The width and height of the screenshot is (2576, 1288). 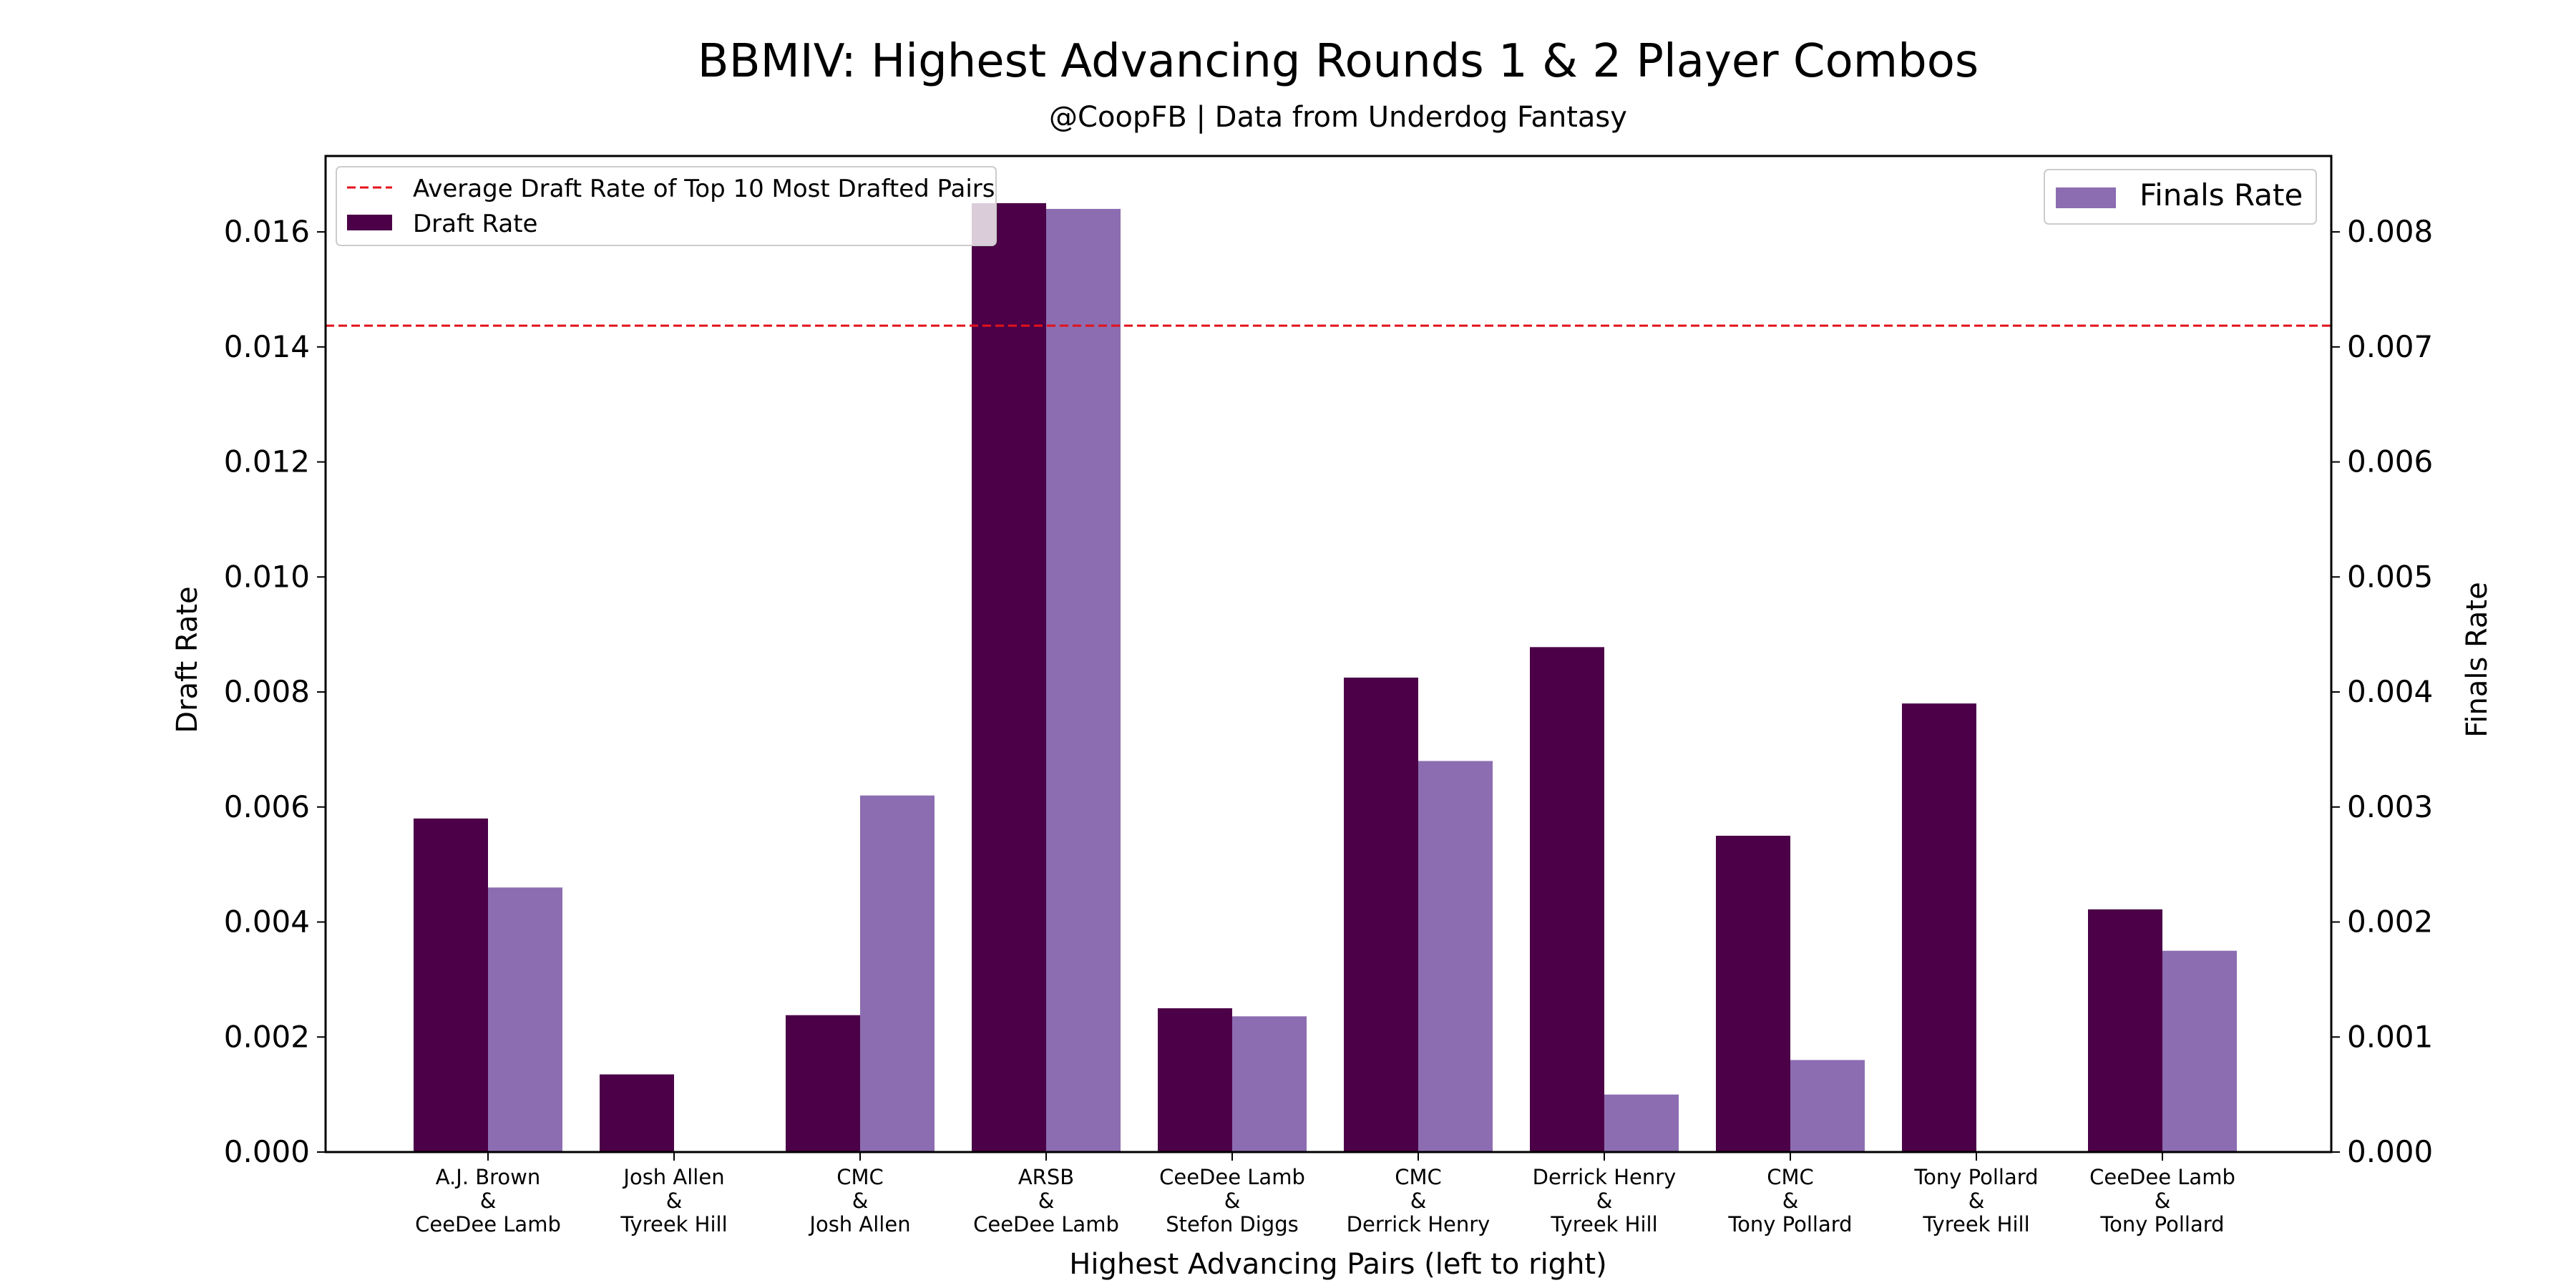 I want to click on y2-tick-label: 0.002, so click(x=2390, y=922).